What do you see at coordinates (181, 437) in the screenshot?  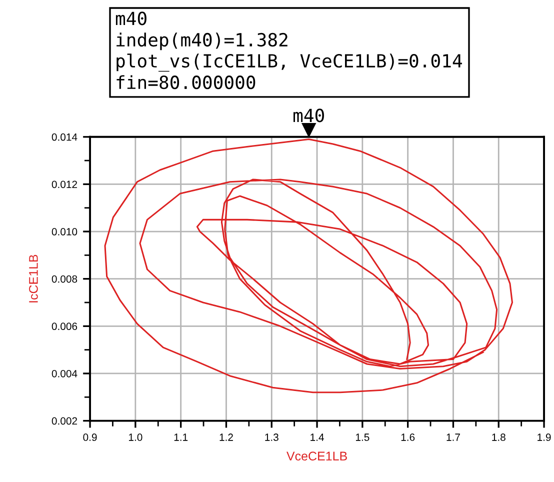 I see `x-tick-label: 1.1` at bounding box center [181, 437].